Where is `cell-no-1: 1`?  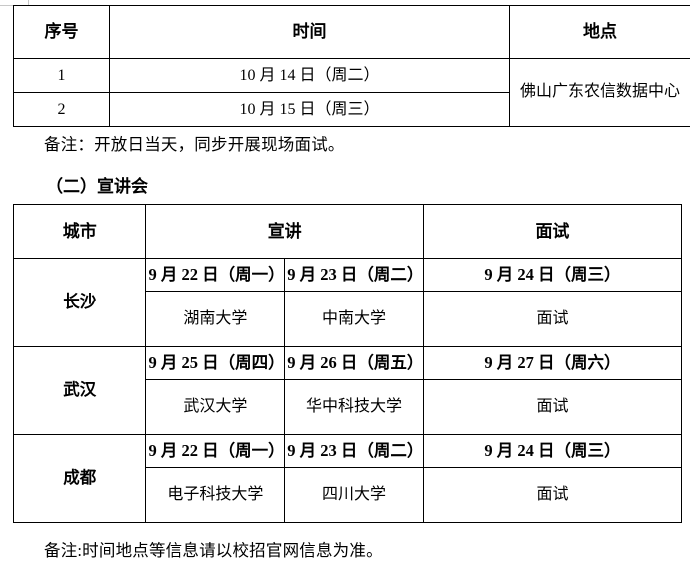
cell-no-1: 1 is located at coordinates (61, 75).